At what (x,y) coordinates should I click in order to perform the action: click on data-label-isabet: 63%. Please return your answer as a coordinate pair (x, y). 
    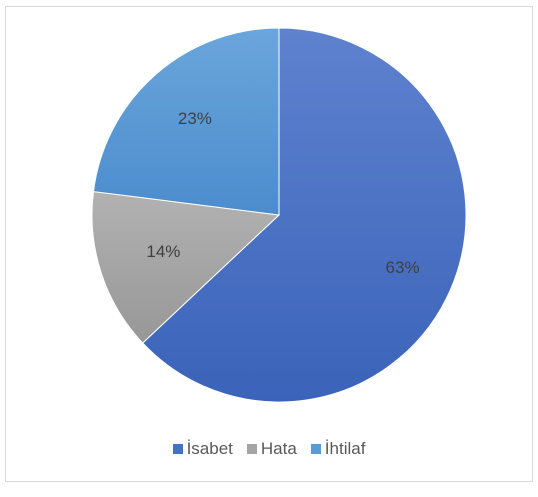
    Looking at the image, I should click on (403, 267).